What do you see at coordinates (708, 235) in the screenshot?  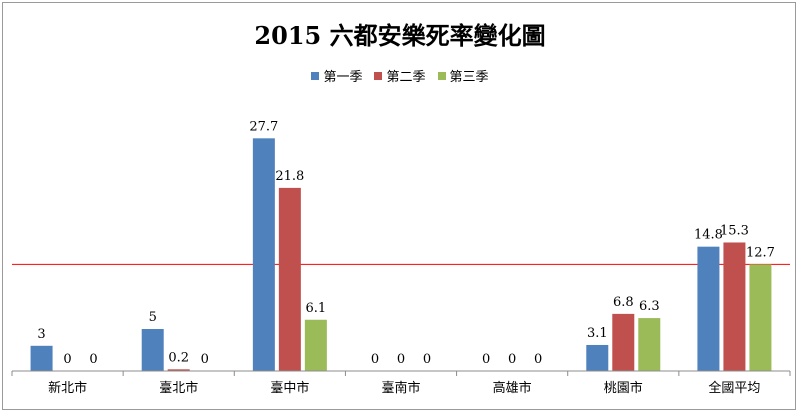 I see `value-label-1-7: 14.8` at bounding box center [708, 235].